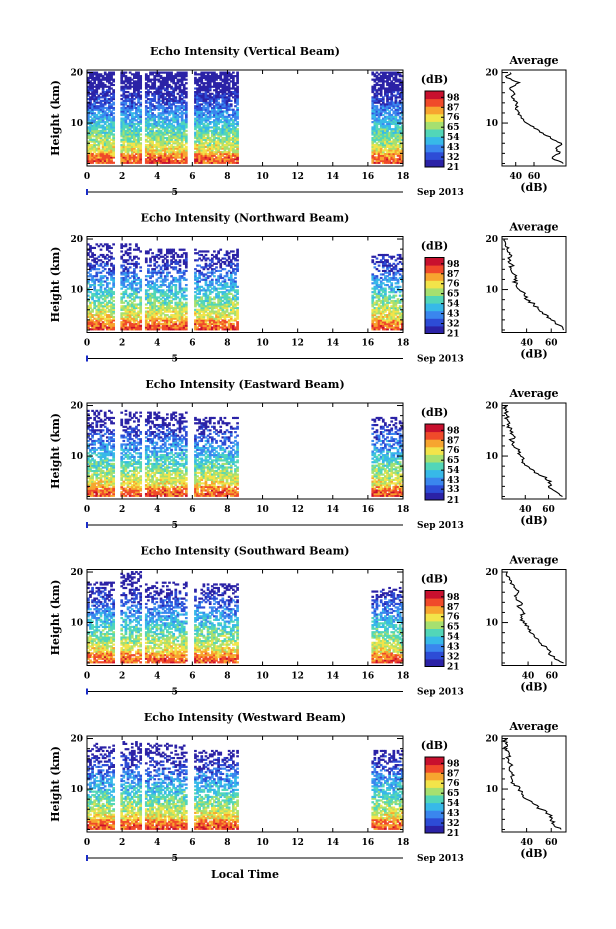  I want to click on colorbar-tick-label: 65, so click(453, 128).